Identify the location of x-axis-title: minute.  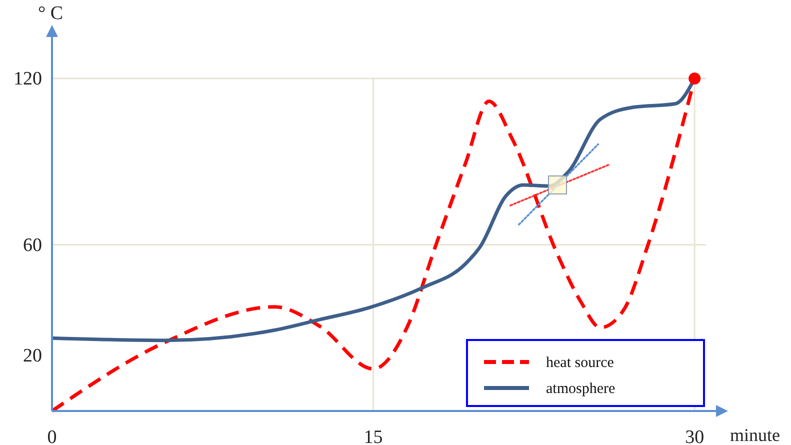
(755, 435).